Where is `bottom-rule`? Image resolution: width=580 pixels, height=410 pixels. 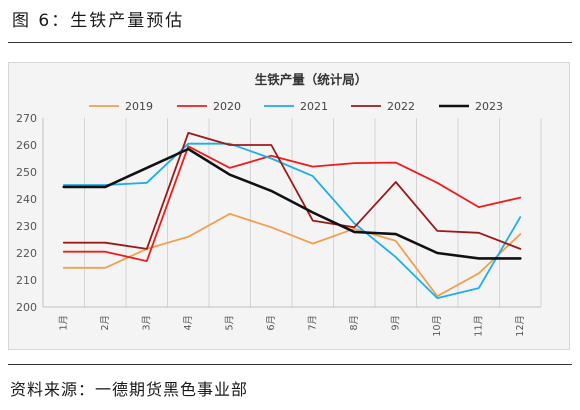
bottom-rule is located at coordinates (290, 364).